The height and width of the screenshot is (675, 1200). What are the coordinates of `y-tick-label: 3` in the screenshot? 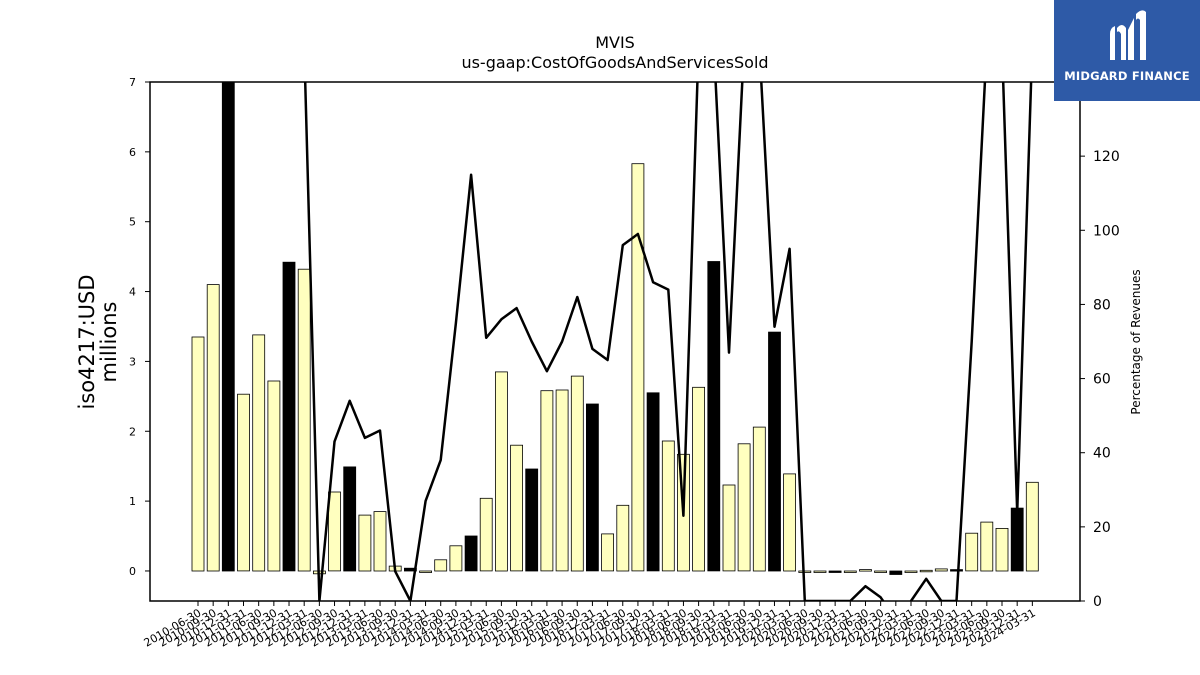 It's located at (132, 361).